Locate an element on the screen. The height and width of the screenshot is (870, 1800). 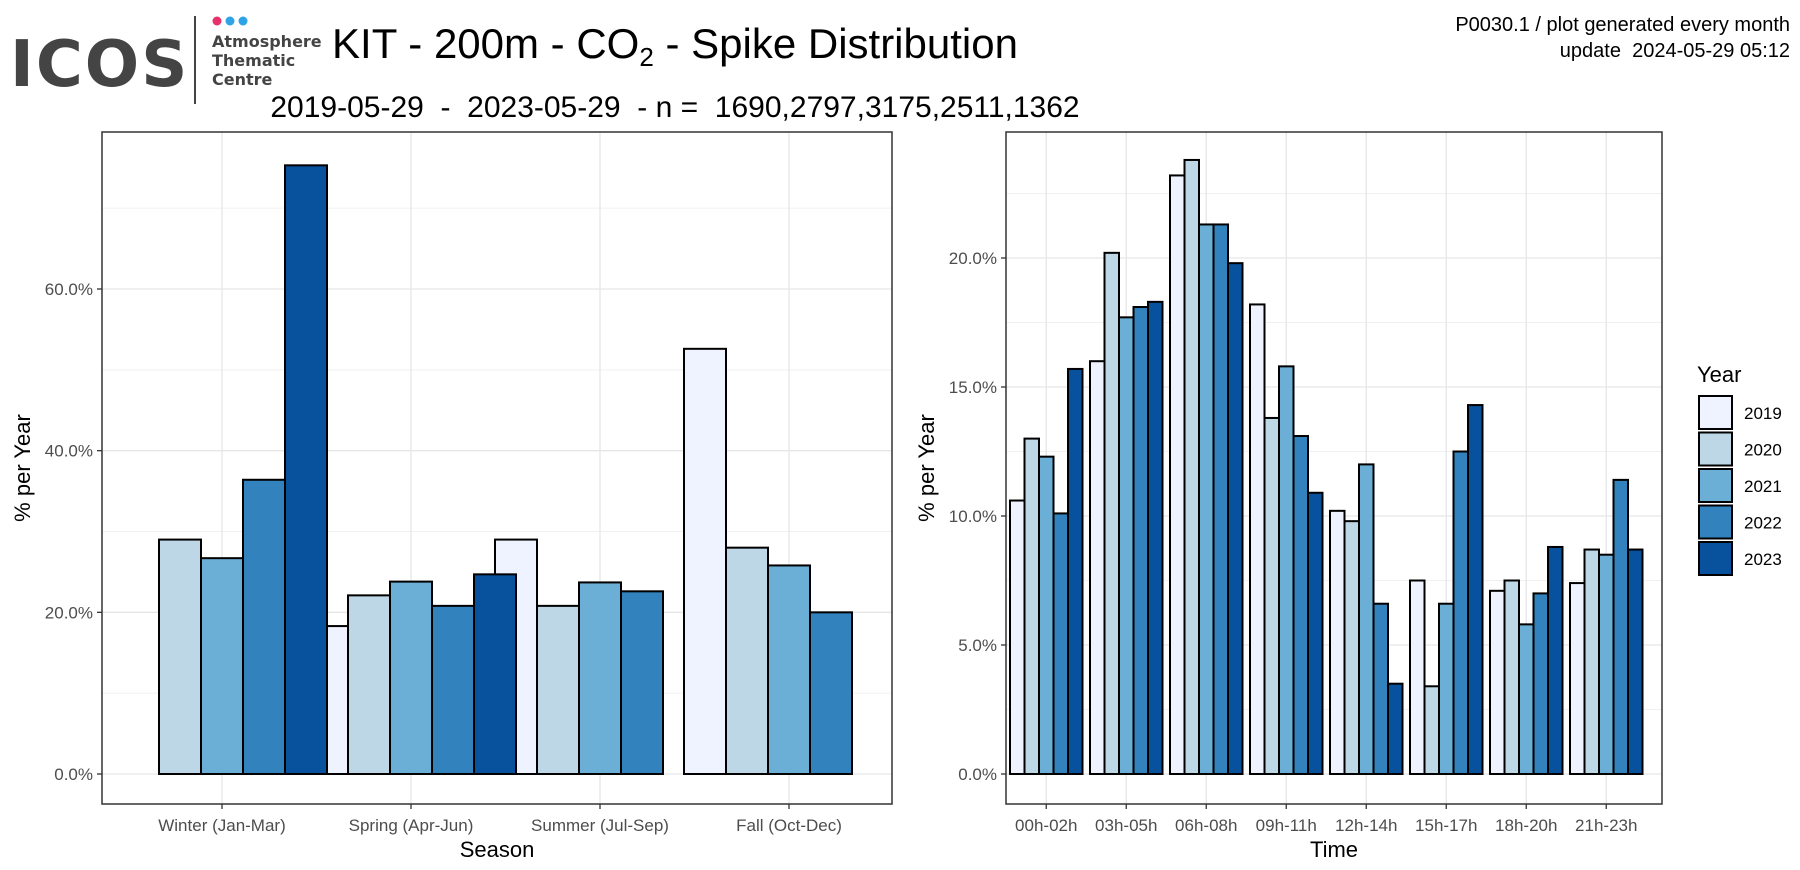
x-tick-label: 21h-23h is located at coordinates (1606, 825).